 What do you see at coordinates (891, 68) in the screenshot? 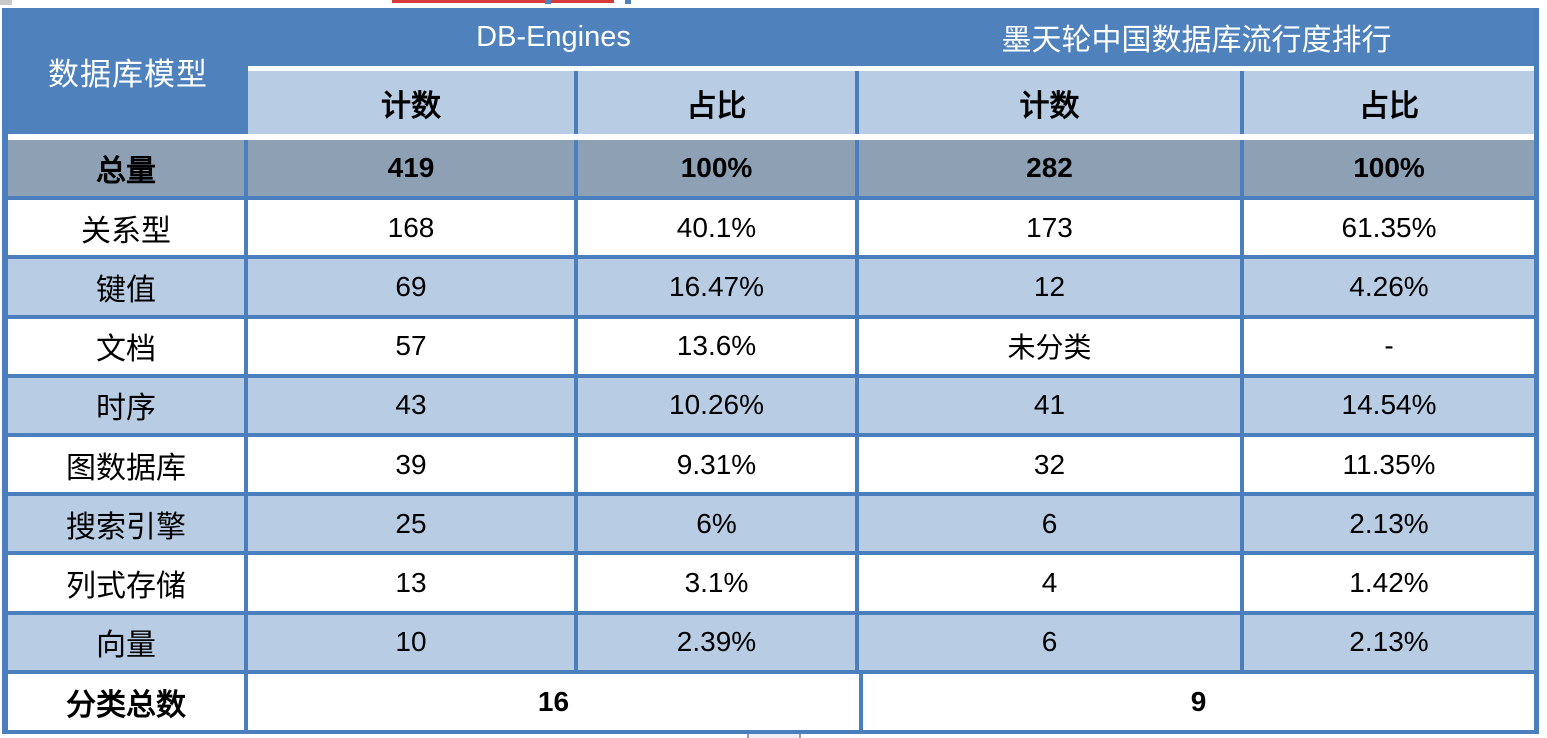
I see `header-gap` at bounding box center [891, 68].